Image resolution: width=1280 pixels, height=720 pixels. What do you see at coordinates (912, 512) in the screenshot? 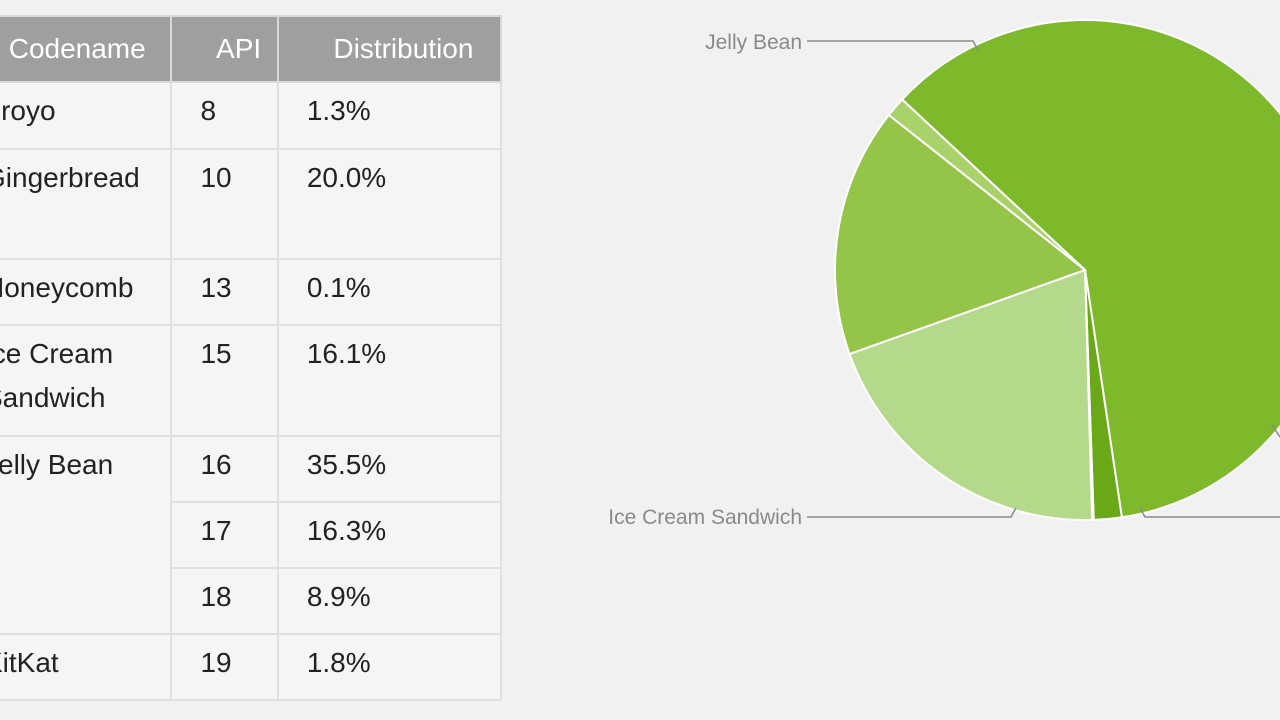
I see `leader-line-ice-cream-sandwich` at bounding box center [912, 512].